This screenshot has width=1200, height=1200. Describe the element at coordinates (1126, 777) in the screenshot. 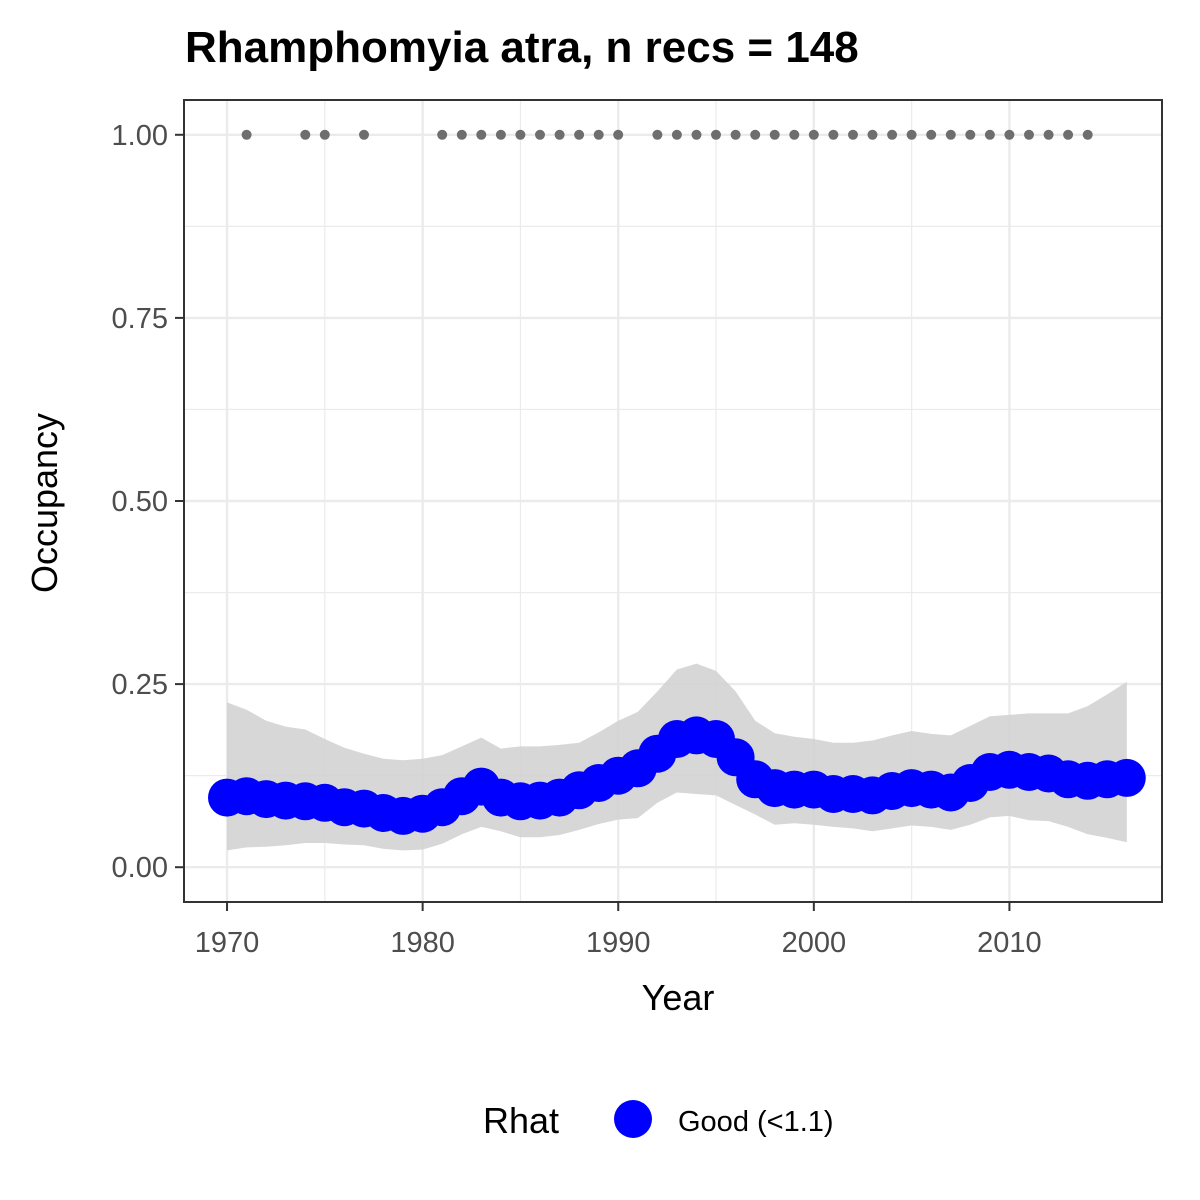

I see `mean-point` at that location.